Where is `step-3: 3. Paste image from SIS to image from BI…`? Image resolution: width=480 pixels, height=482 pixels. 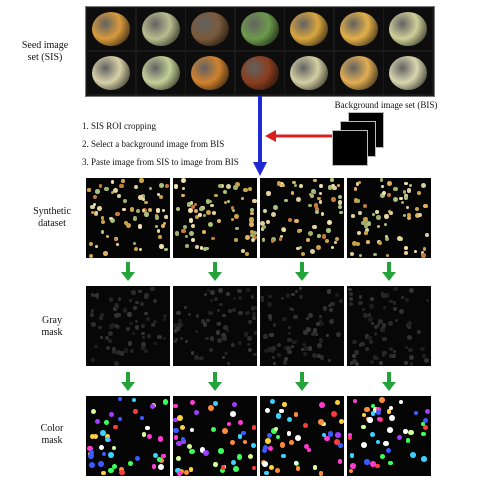
step-3: 3. Paste image from SIS to image from BI… is located at coordinates (160, 162).